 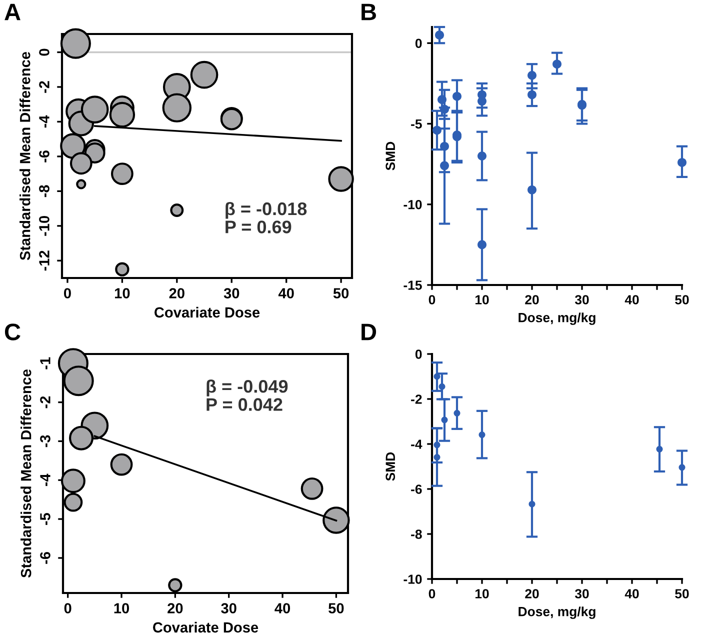 I want to click on y-tick-label: -3, so click(x=45, y=441).